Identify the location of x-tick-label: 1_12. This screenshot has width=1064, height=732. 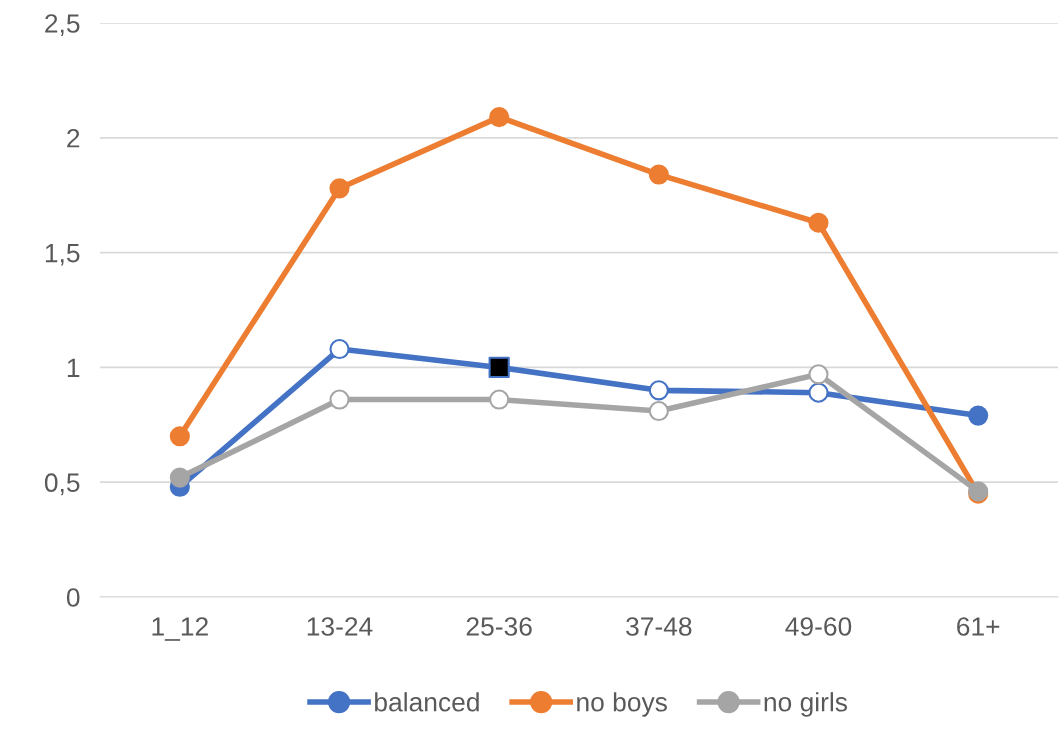
(180, 629).